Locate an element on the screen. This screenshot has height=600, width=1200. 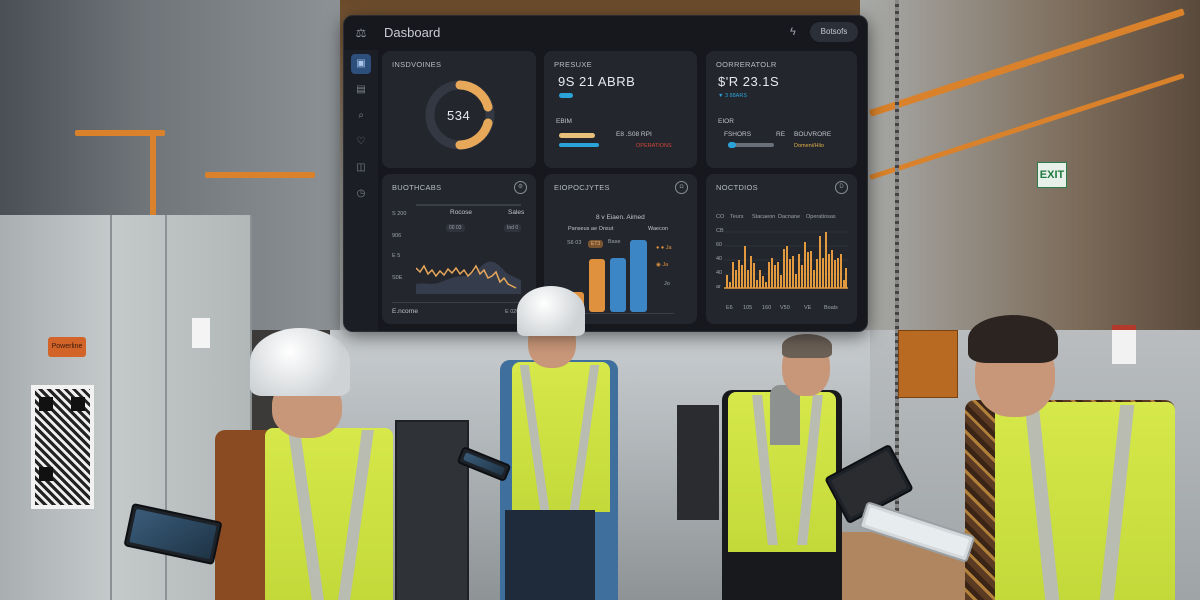
hard-hat is located at coordinates (551, 311).